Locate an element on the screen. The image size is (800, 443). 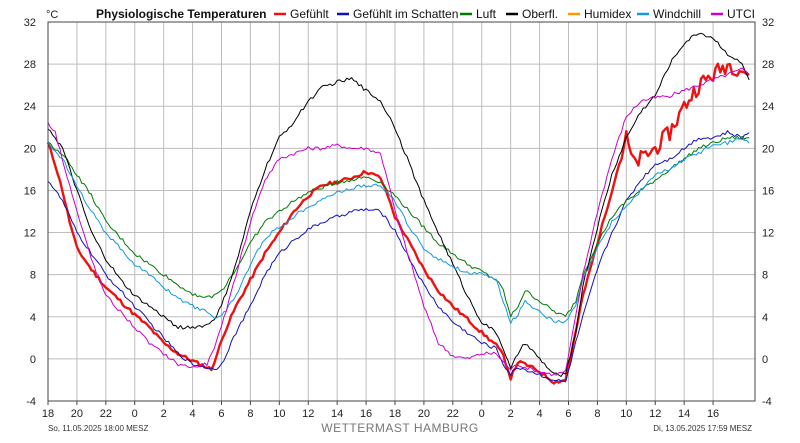
y-tick-label-left: 12 is located at coordinates (30, 234).